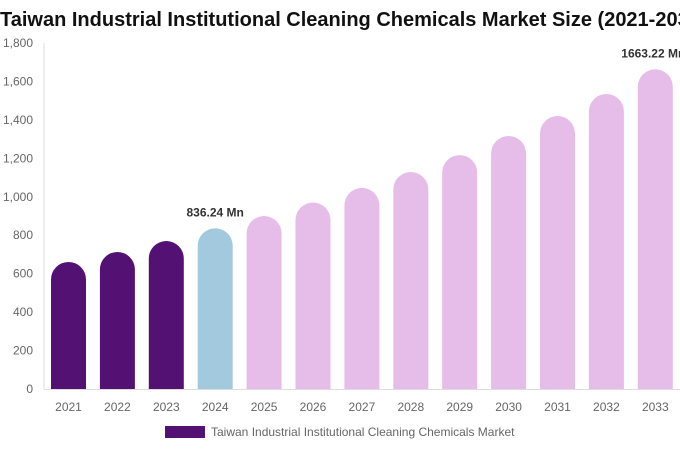  Describe the element at coordinates (411, 280) in the screenshot. I see `bar-2028` at that location.